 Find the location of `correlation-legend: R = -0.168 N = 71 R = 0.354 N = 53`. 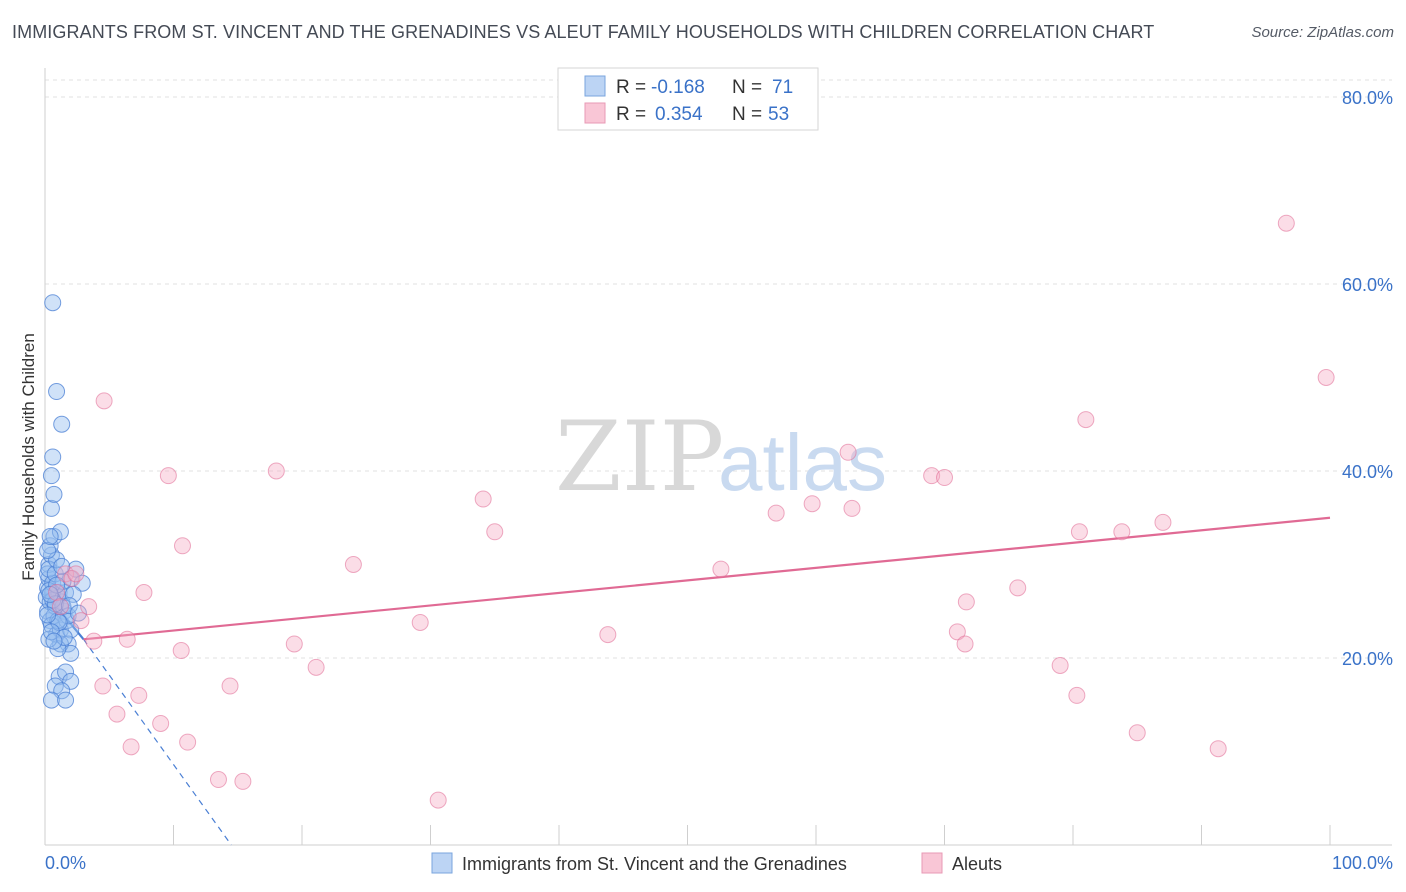

correlation-legend: R = -0.168 N = 71 R = 0.354 N = 53 is located at coordinates (688, 99).